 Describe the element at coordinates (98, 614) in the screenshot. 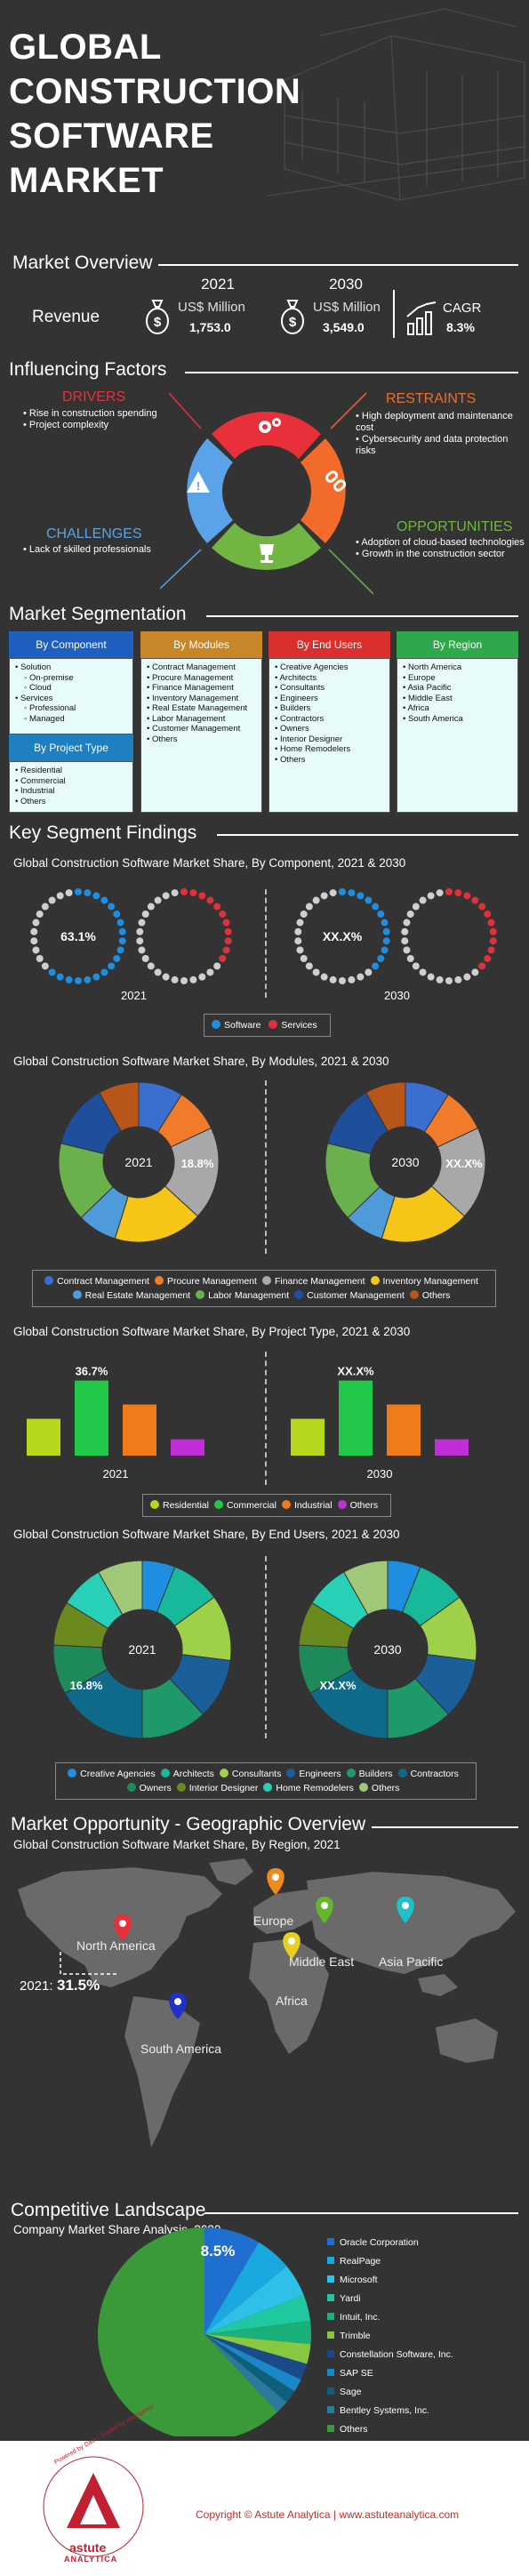

I see `segmentation-title: Market Segmentation` at that location.